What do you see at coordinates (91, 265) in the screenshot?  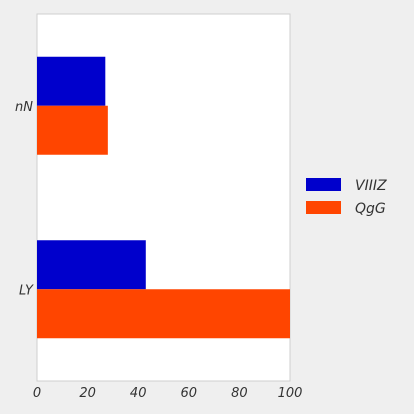 I see `bar-VIIIZ-LY` at bounding box center [91, 265].